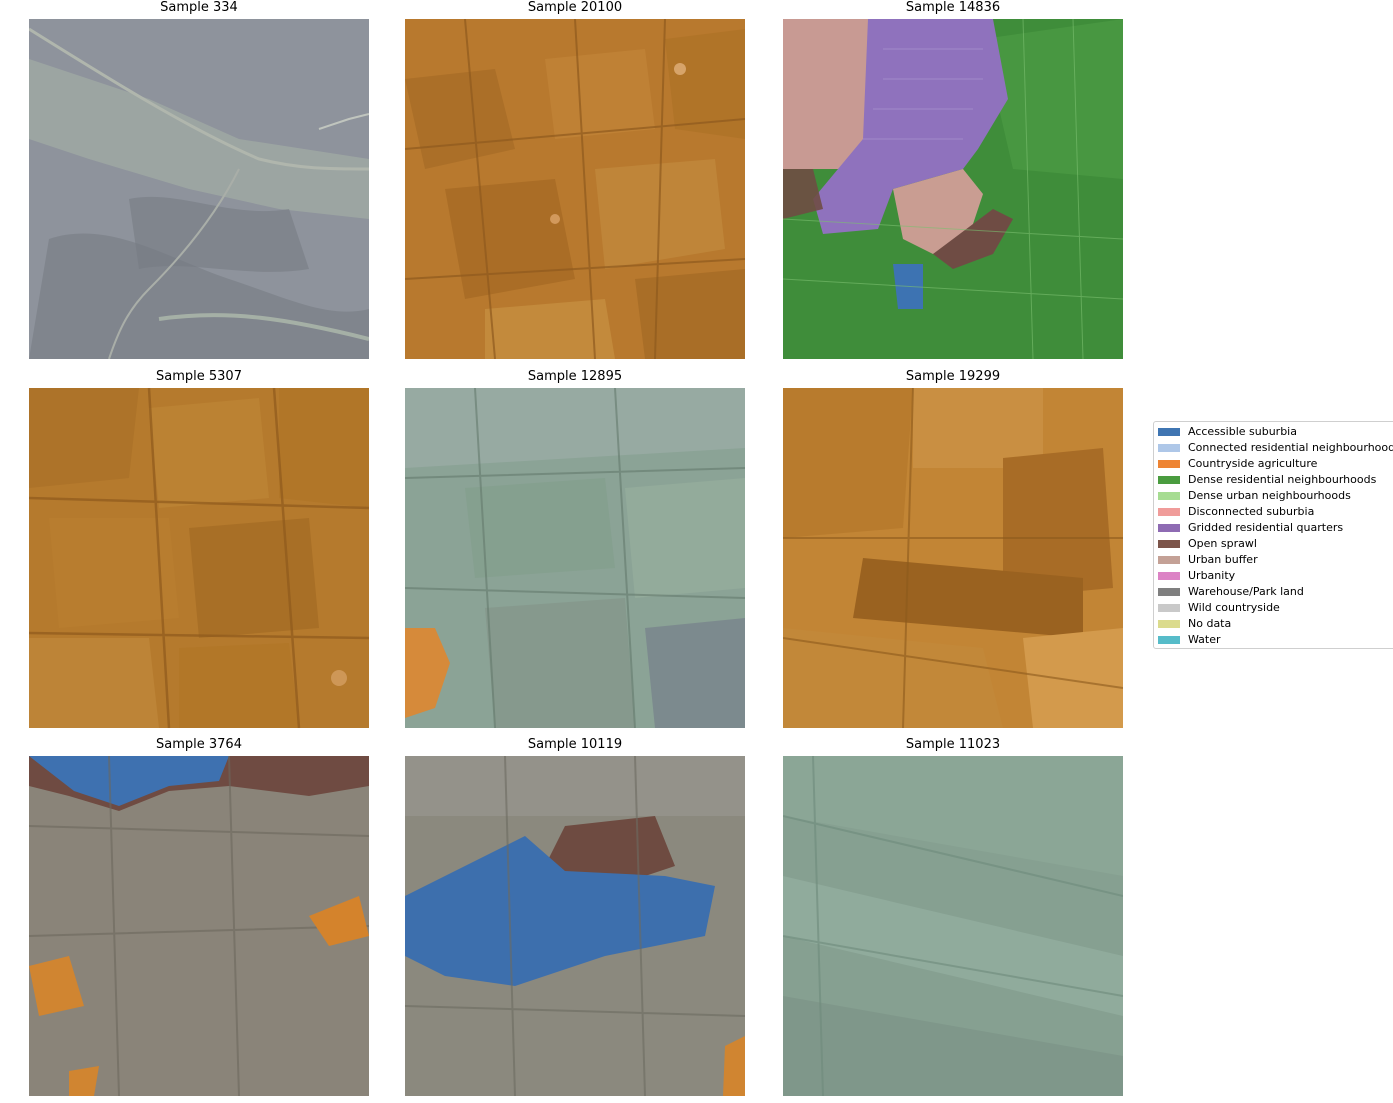  What do you see at coordinates (1269, 495) in the screenshot?
I see `legend-label: Dense urban neighbourhoods` at bounding box center [1269, 495].